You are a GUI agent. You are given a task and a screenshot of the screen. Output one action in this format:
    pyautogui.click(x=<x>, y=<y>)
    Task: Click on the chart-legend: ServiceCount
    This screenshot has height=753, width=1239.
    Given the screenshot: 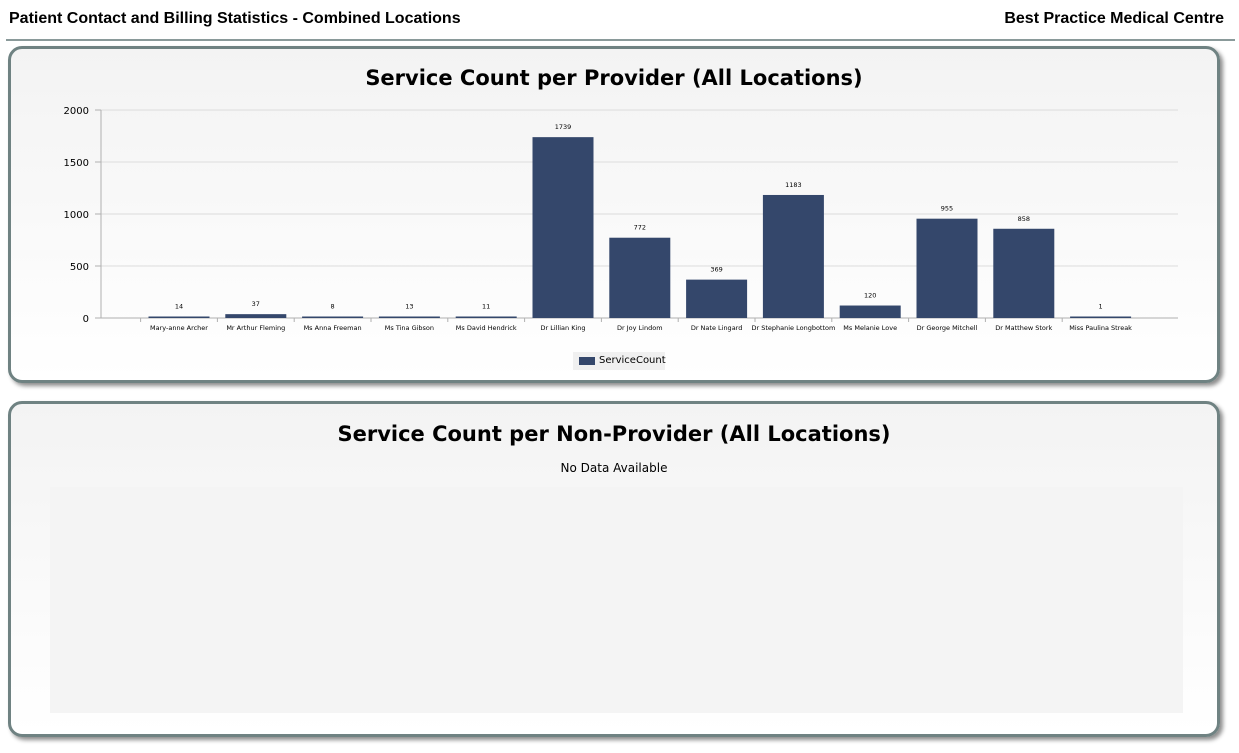 What is the action you would take?
    pyautogui.click(x=619, y=361)
    